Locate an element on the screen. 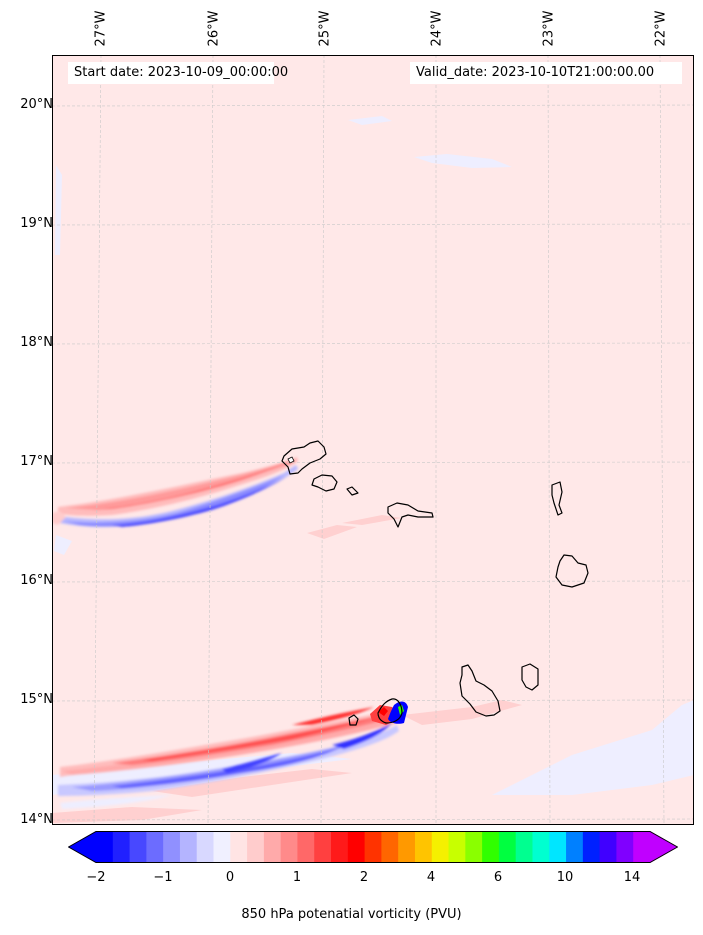 The height and width of the screenshot is (935, 703). colorbar-tick: 10 is located at coordinates (565, 877).